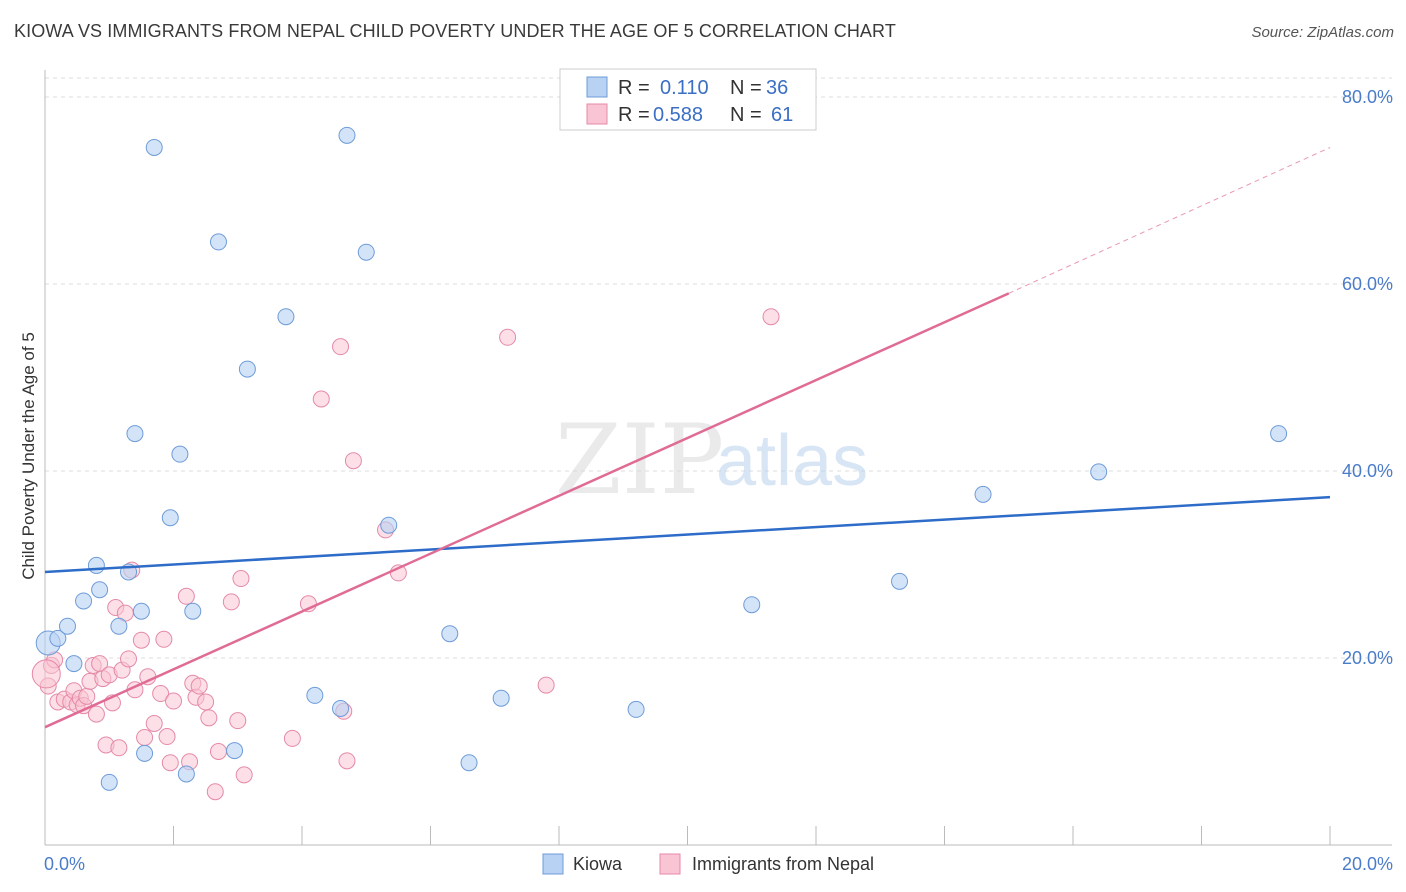 Image resolution: width=1406 pixels, height=892 pixels. What do you see at coordinates (634, 88) in the screenshot?
I see `legend-r-label-kiowa: R =` at bounding box center [634, 88].